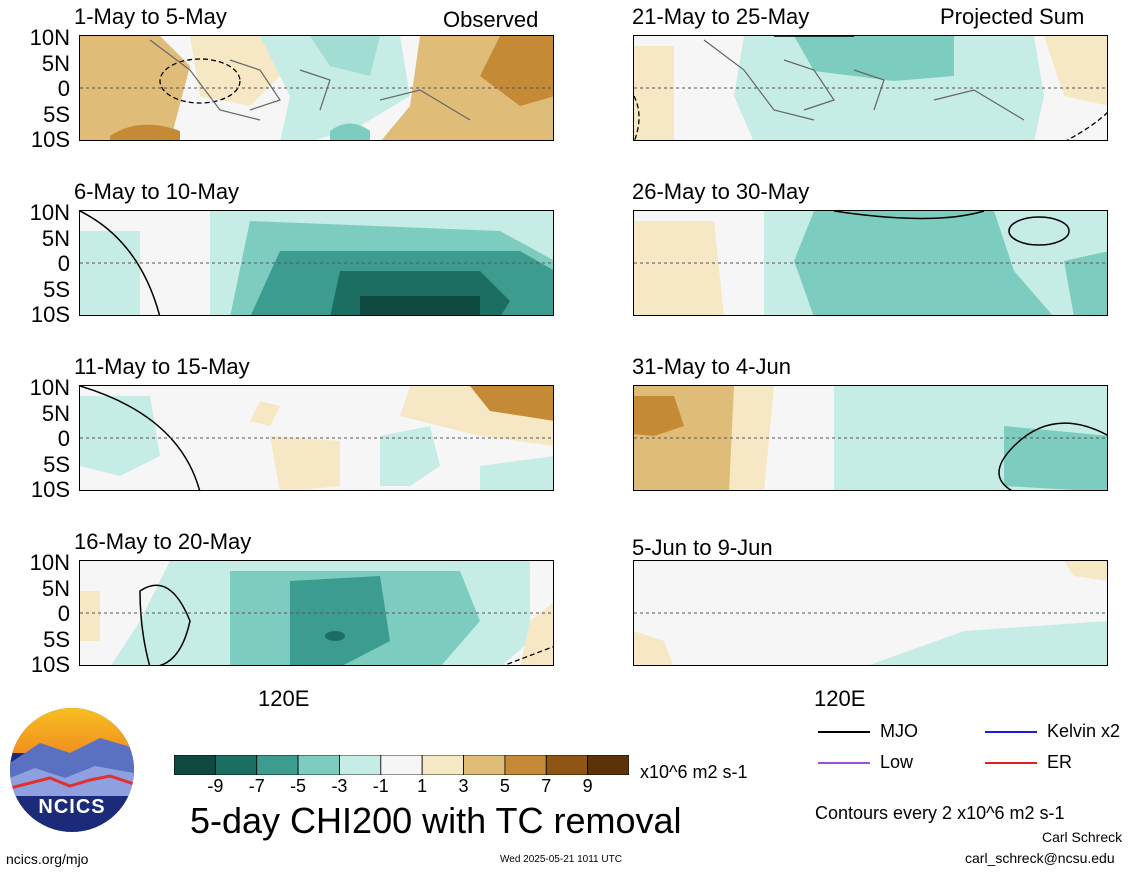 This screenshot has height=873, width=1135. Describe the element at coordinates (463, 786) in the screenshot. I see `colorbar-tick: 3` at that location.